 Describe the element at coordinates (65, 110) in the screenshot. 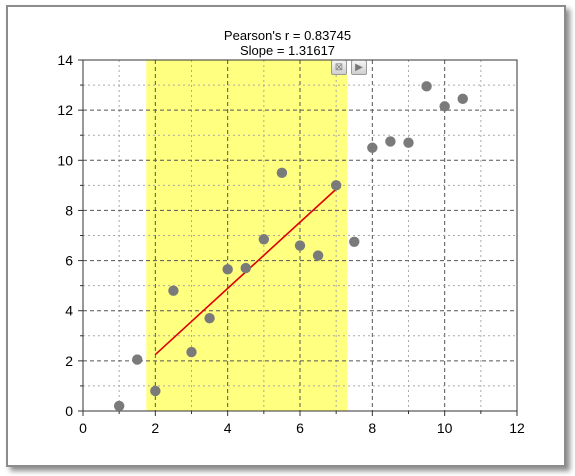

I see `y-tick-label: 12` at that location.